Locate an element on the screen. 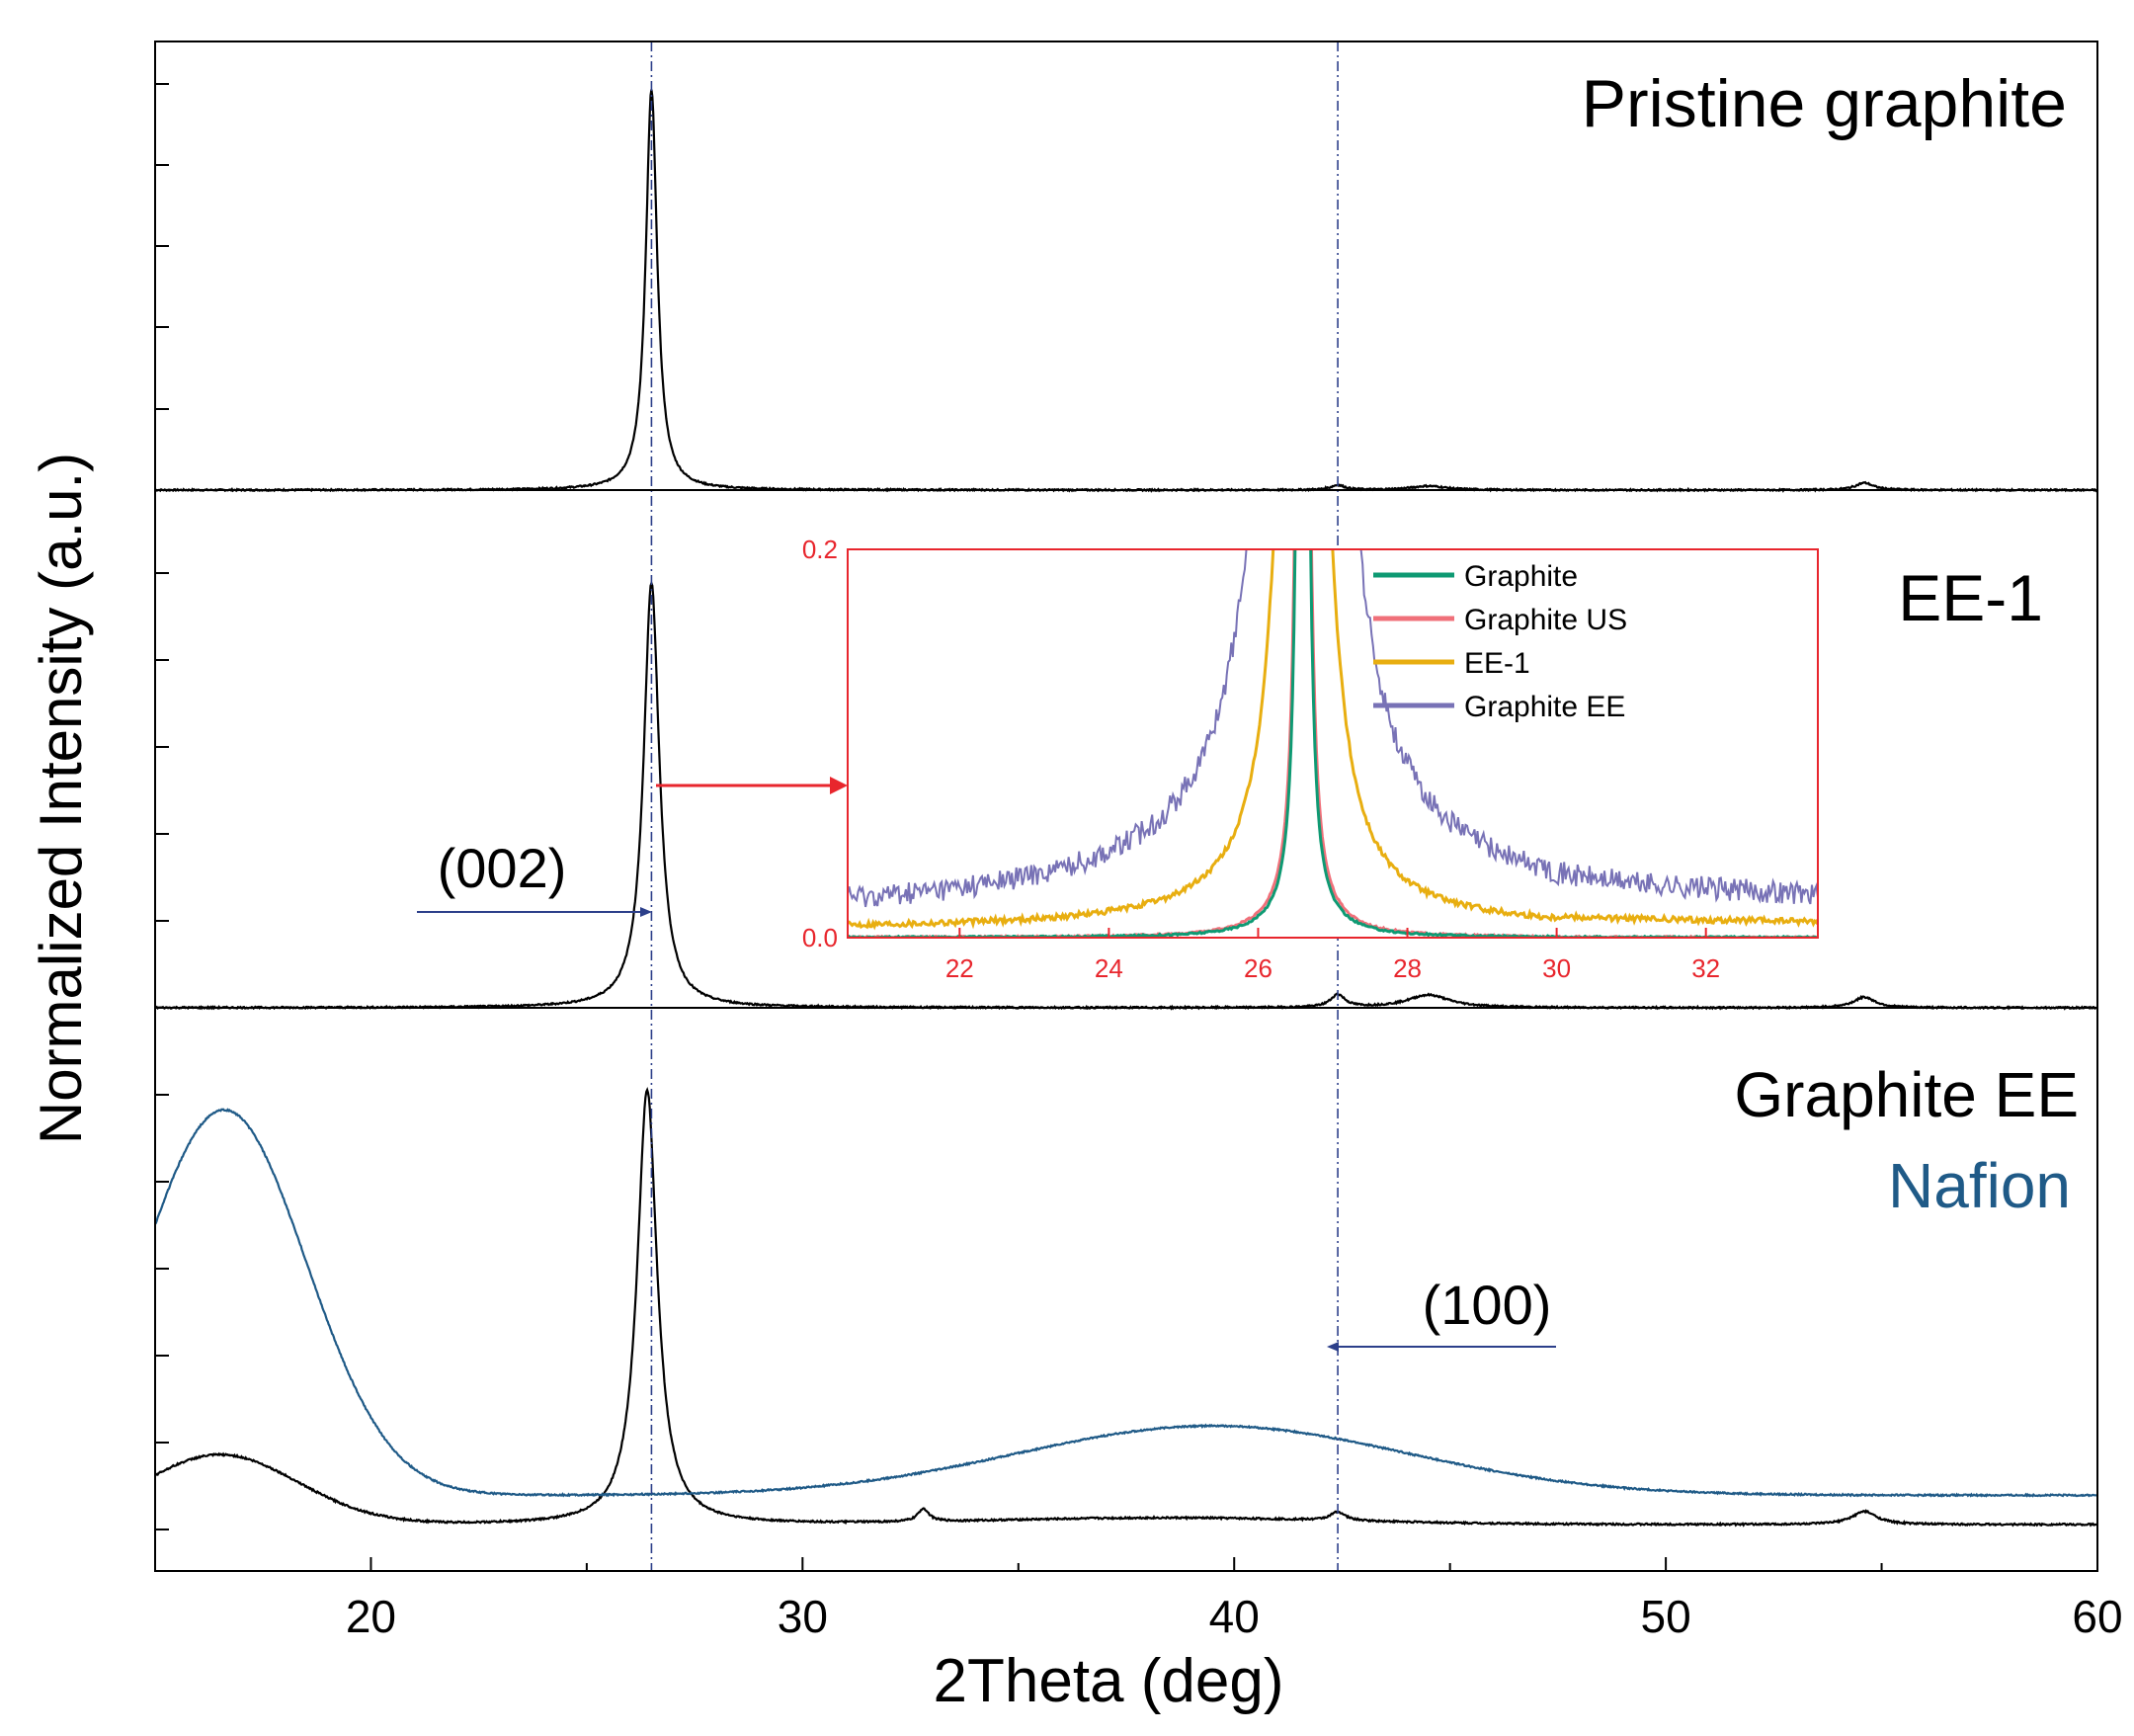 The height and width of the screenshot is (1736, 2134). x-axis-label: 2Theta (deg) is located at coordinates (1109, 1681).